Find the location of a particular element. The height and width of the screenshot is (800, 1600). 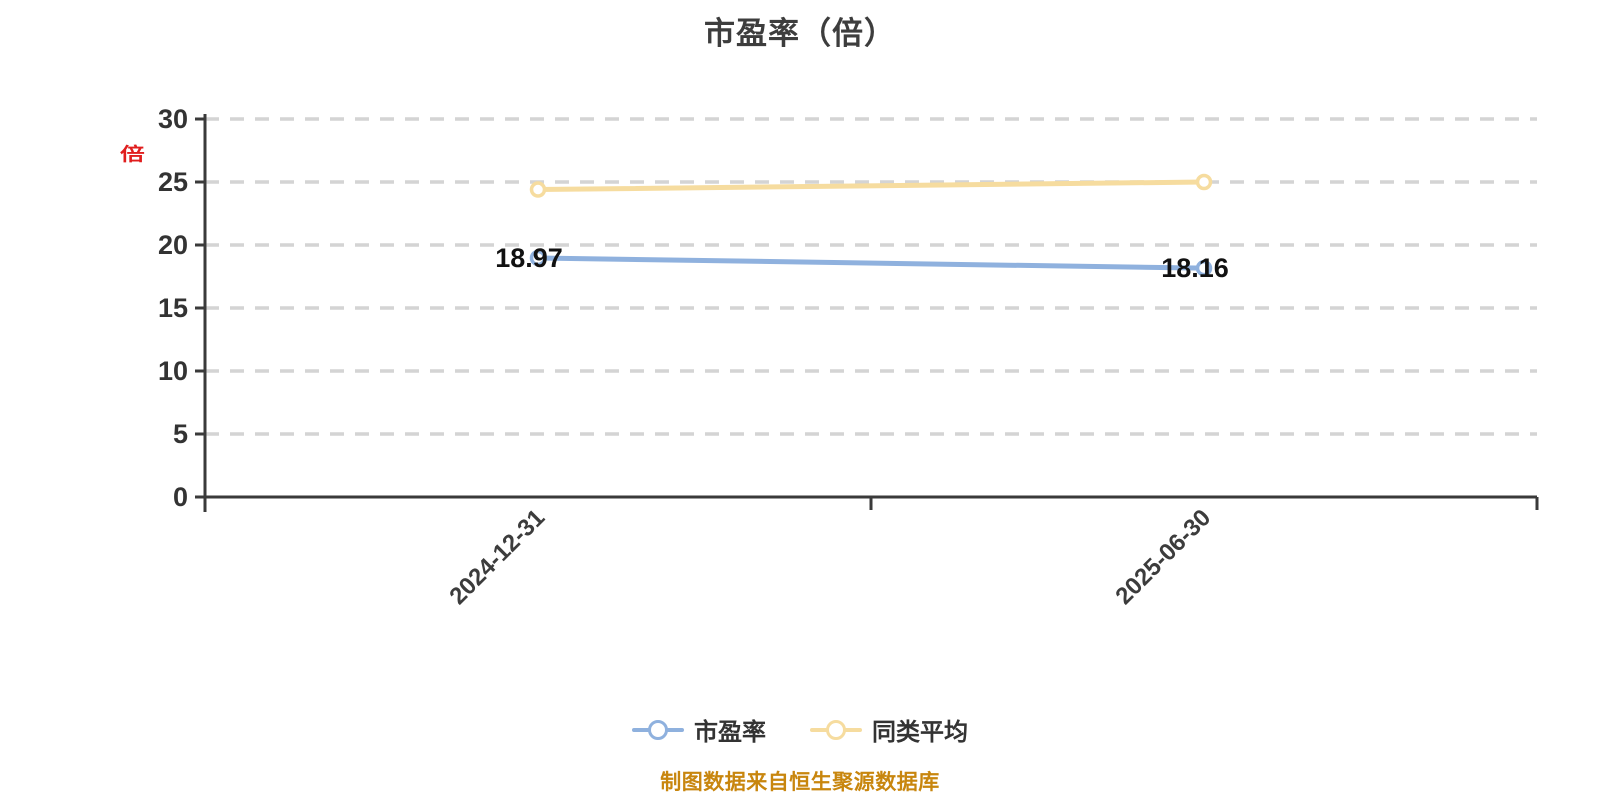

y-axis-unit-label: 倍 is located at coordinates (132, 154).